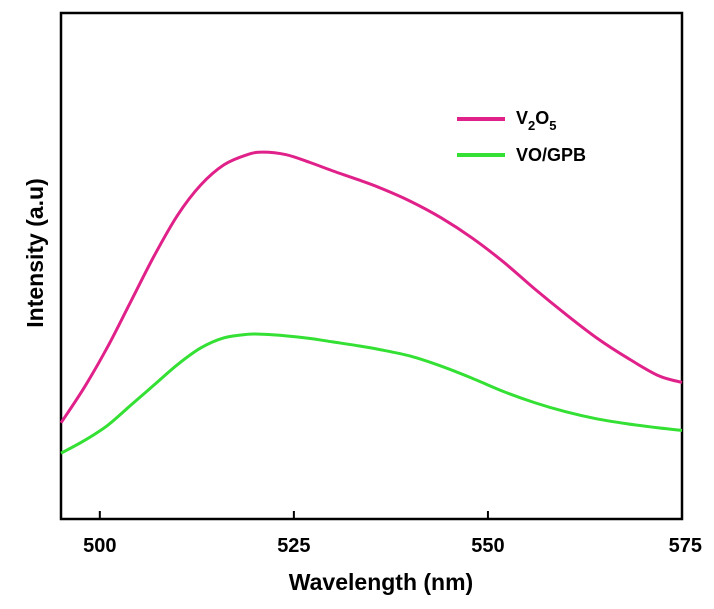 The image size is (714, 609). What do you see at coordinates (521, 136) in the screenshot?
I see `legend: V2O5 VO/GPB` at bounding box center [521, 136].